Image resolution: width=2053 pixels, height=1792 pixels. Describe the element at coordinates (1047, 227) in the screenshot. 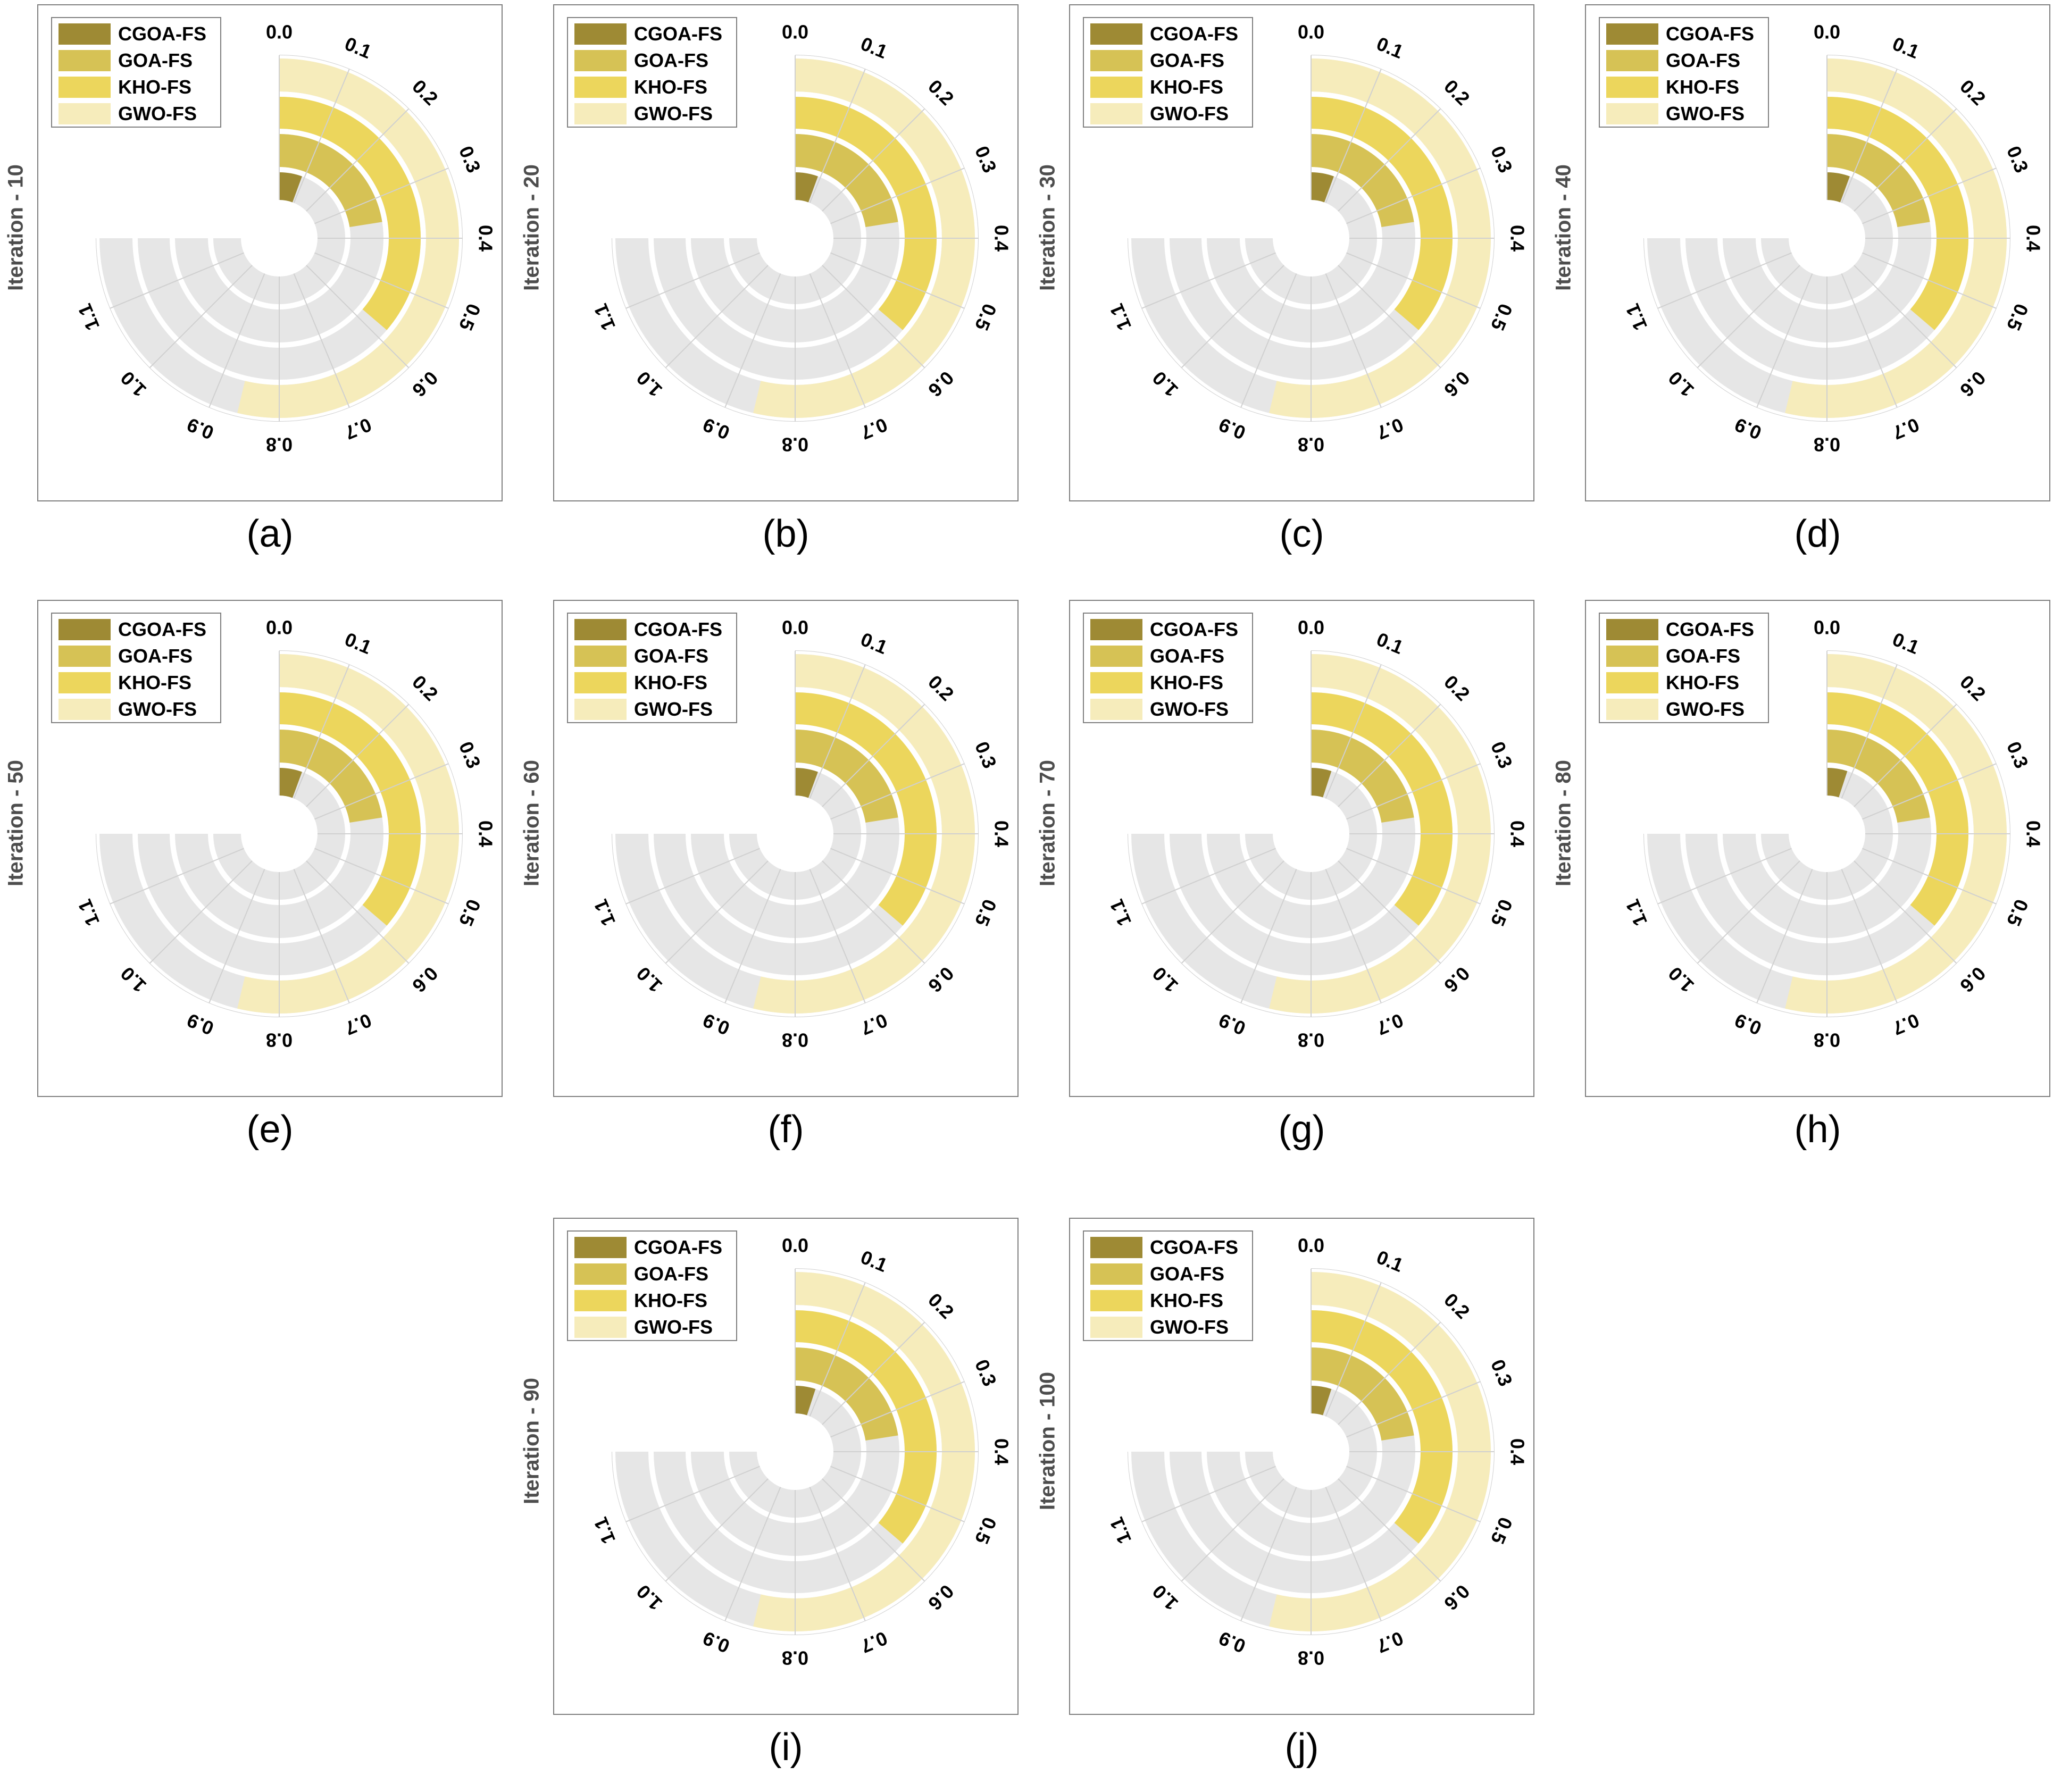

I see `y-axis-label: Iteration - 30` at that location.